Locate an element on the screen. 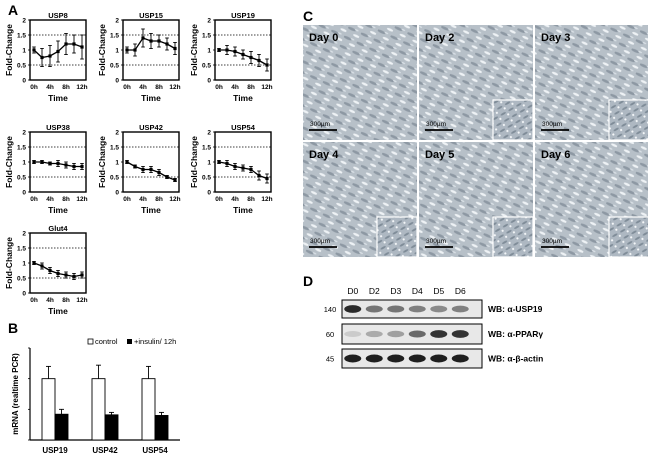 This screenshot has width=650, height=470. mini-chart-usp42: USP42 0 0.5 1 1.5 2 0h 4h 8h 12h Time Fold-Change is located at coordinates (141, 171).